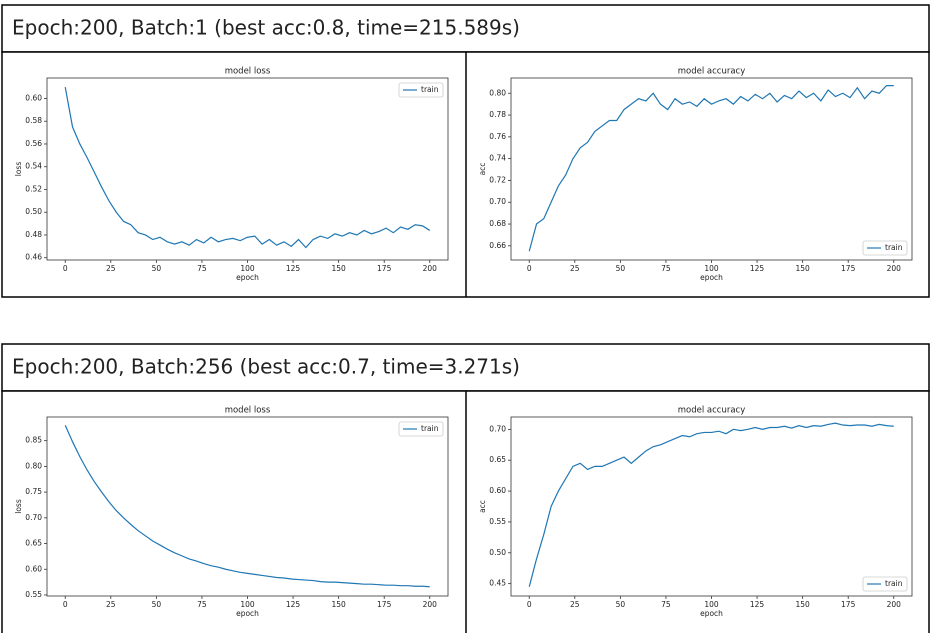  Describe the element at coordinates (497, 136) in the screenshot. I see `y-tick-label: 0.76` at that location.